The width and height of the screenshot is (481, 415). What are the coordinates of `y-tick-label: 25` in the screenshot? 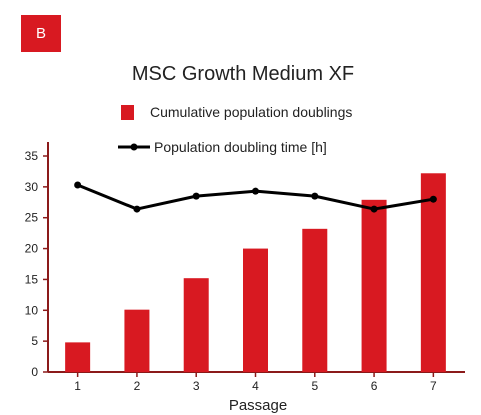 It's located at (32, 218).